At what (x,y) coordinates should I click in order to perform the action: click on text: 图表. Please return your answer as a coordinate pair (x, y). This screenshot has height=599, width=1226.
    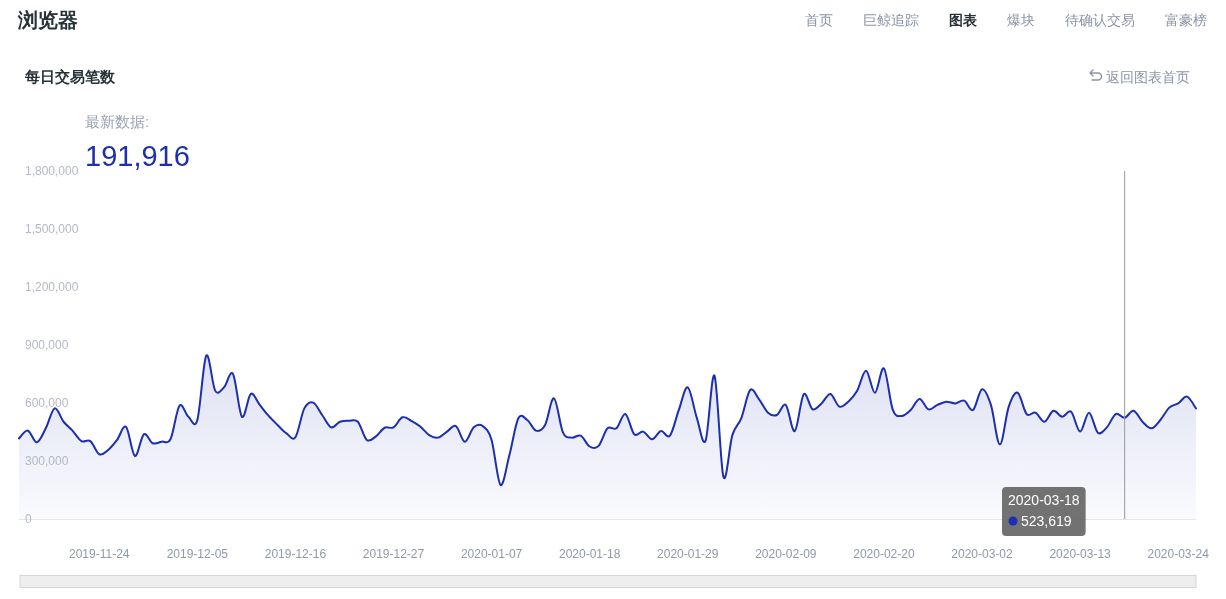
    Looking at the image, I should click on (963, 20).